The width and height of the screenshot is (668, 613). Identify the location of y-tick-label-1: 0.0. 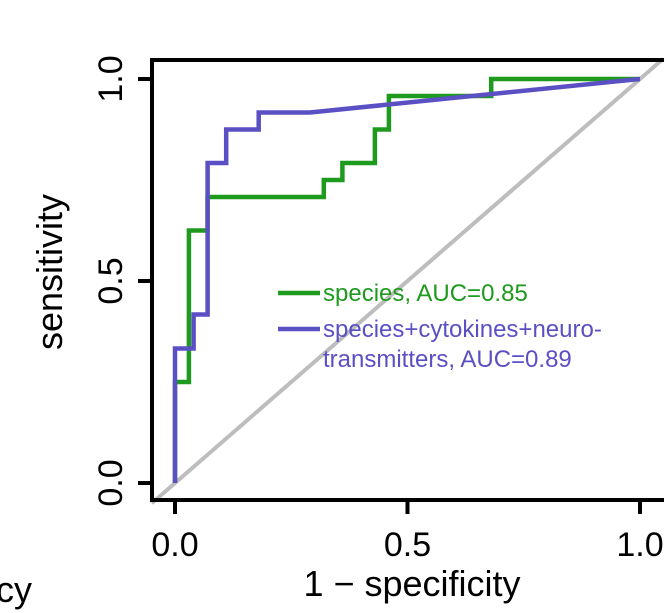
(111, 482).